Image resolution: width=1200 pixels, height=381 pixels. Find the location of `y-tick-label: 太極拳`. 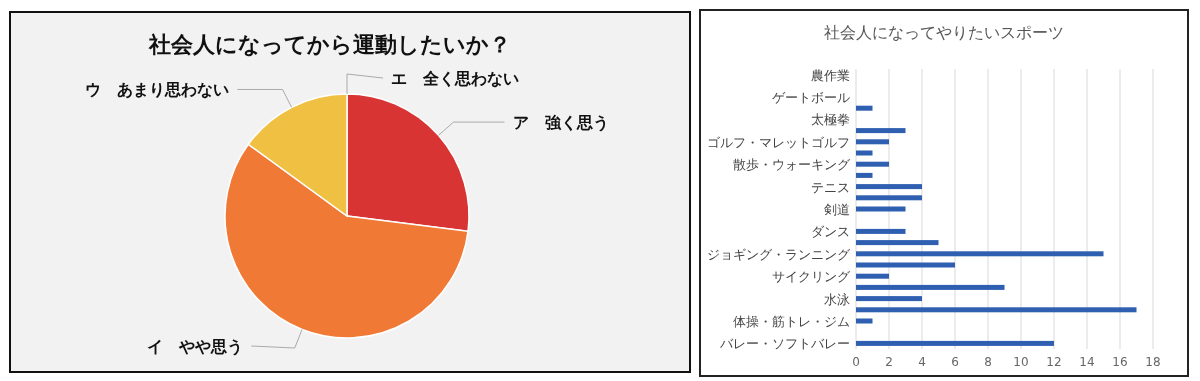

y-tick-label: 太極拳 is located at coordinates (830, 120).